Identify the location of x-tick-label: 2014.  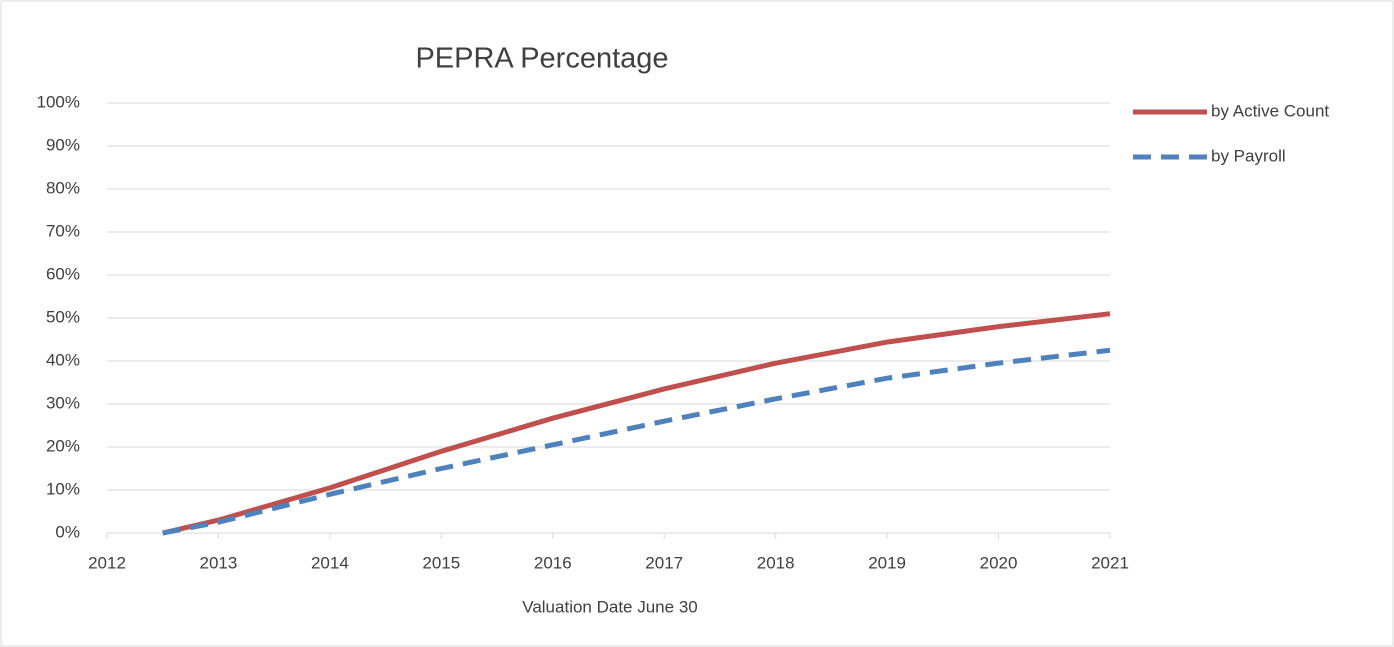
(330, 562).